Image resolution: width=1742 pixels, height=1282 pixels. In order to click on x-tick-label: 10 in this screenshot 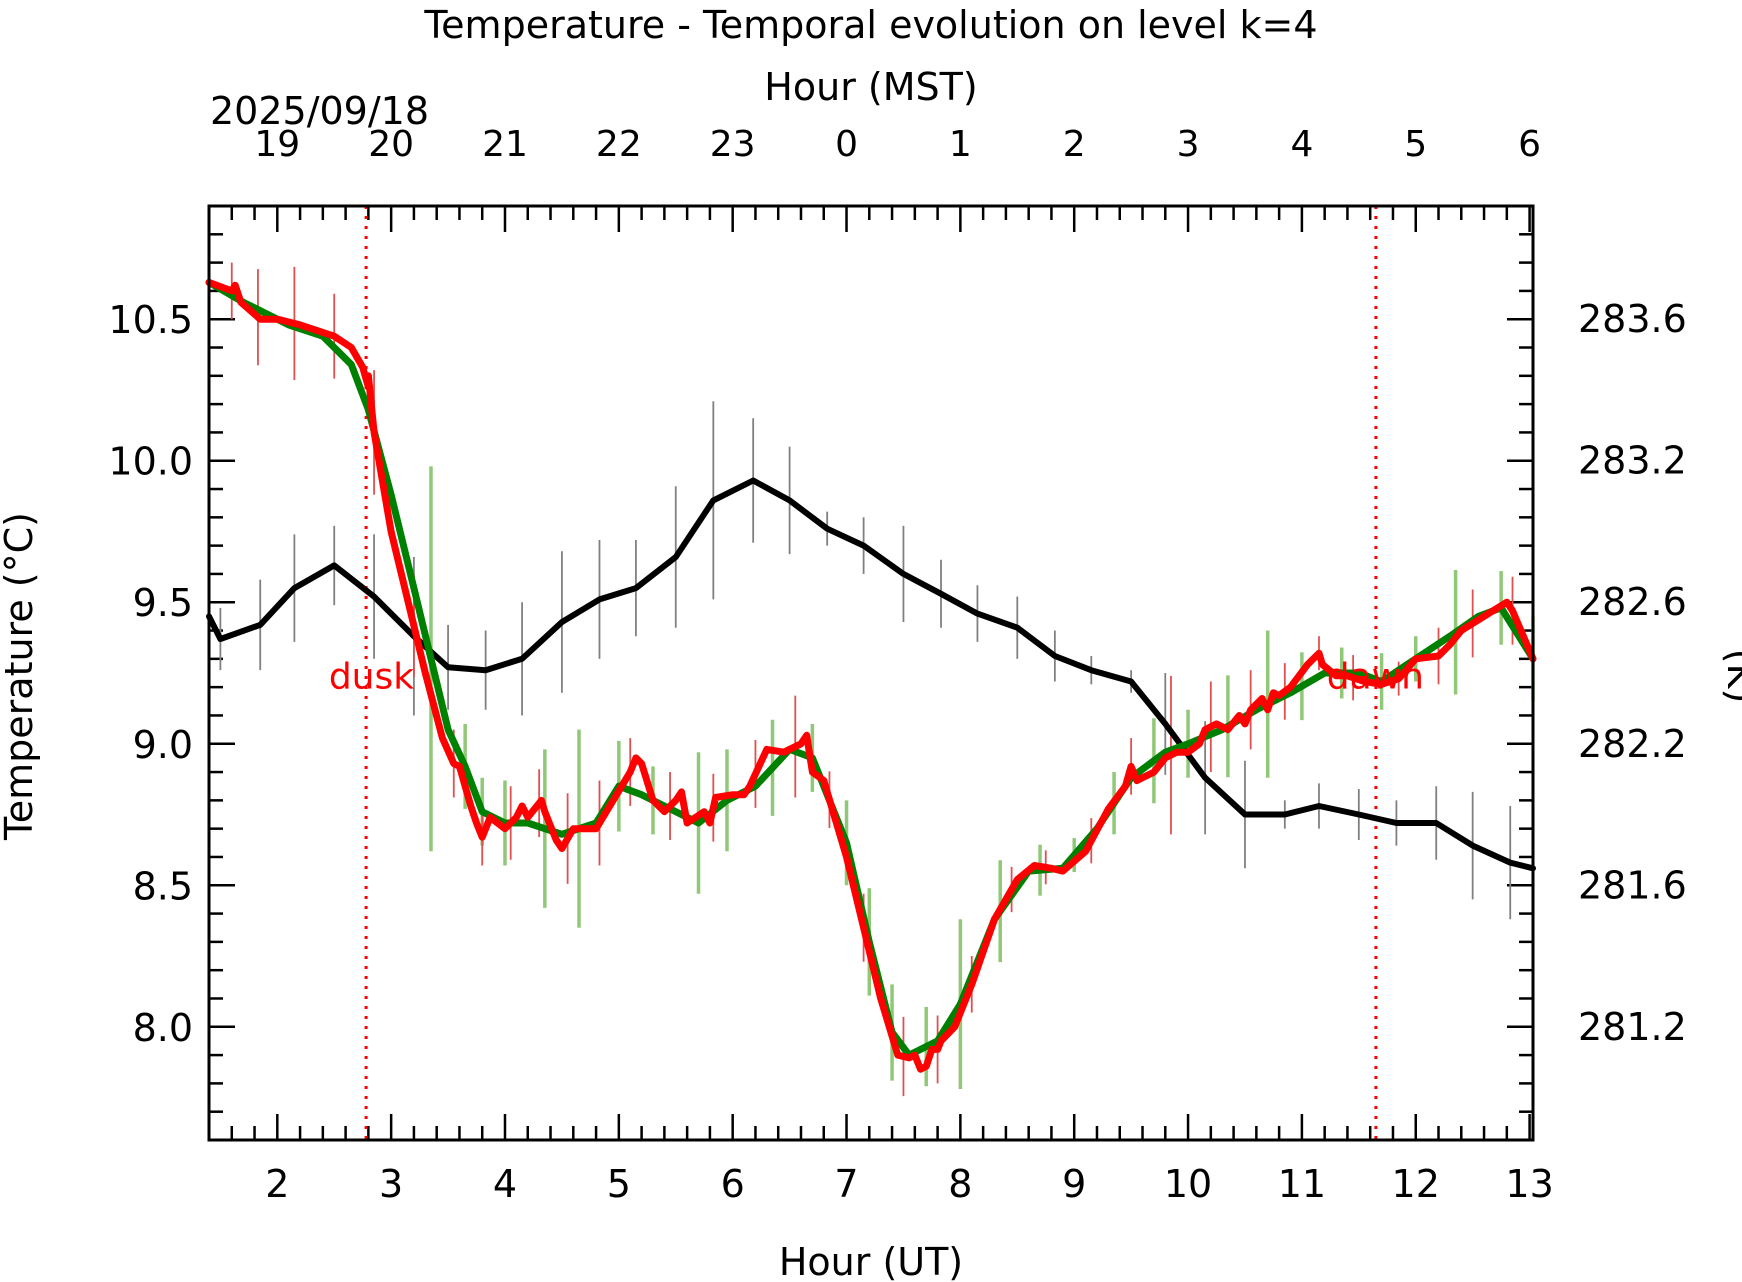, I will do `click(1188, 1184)`.